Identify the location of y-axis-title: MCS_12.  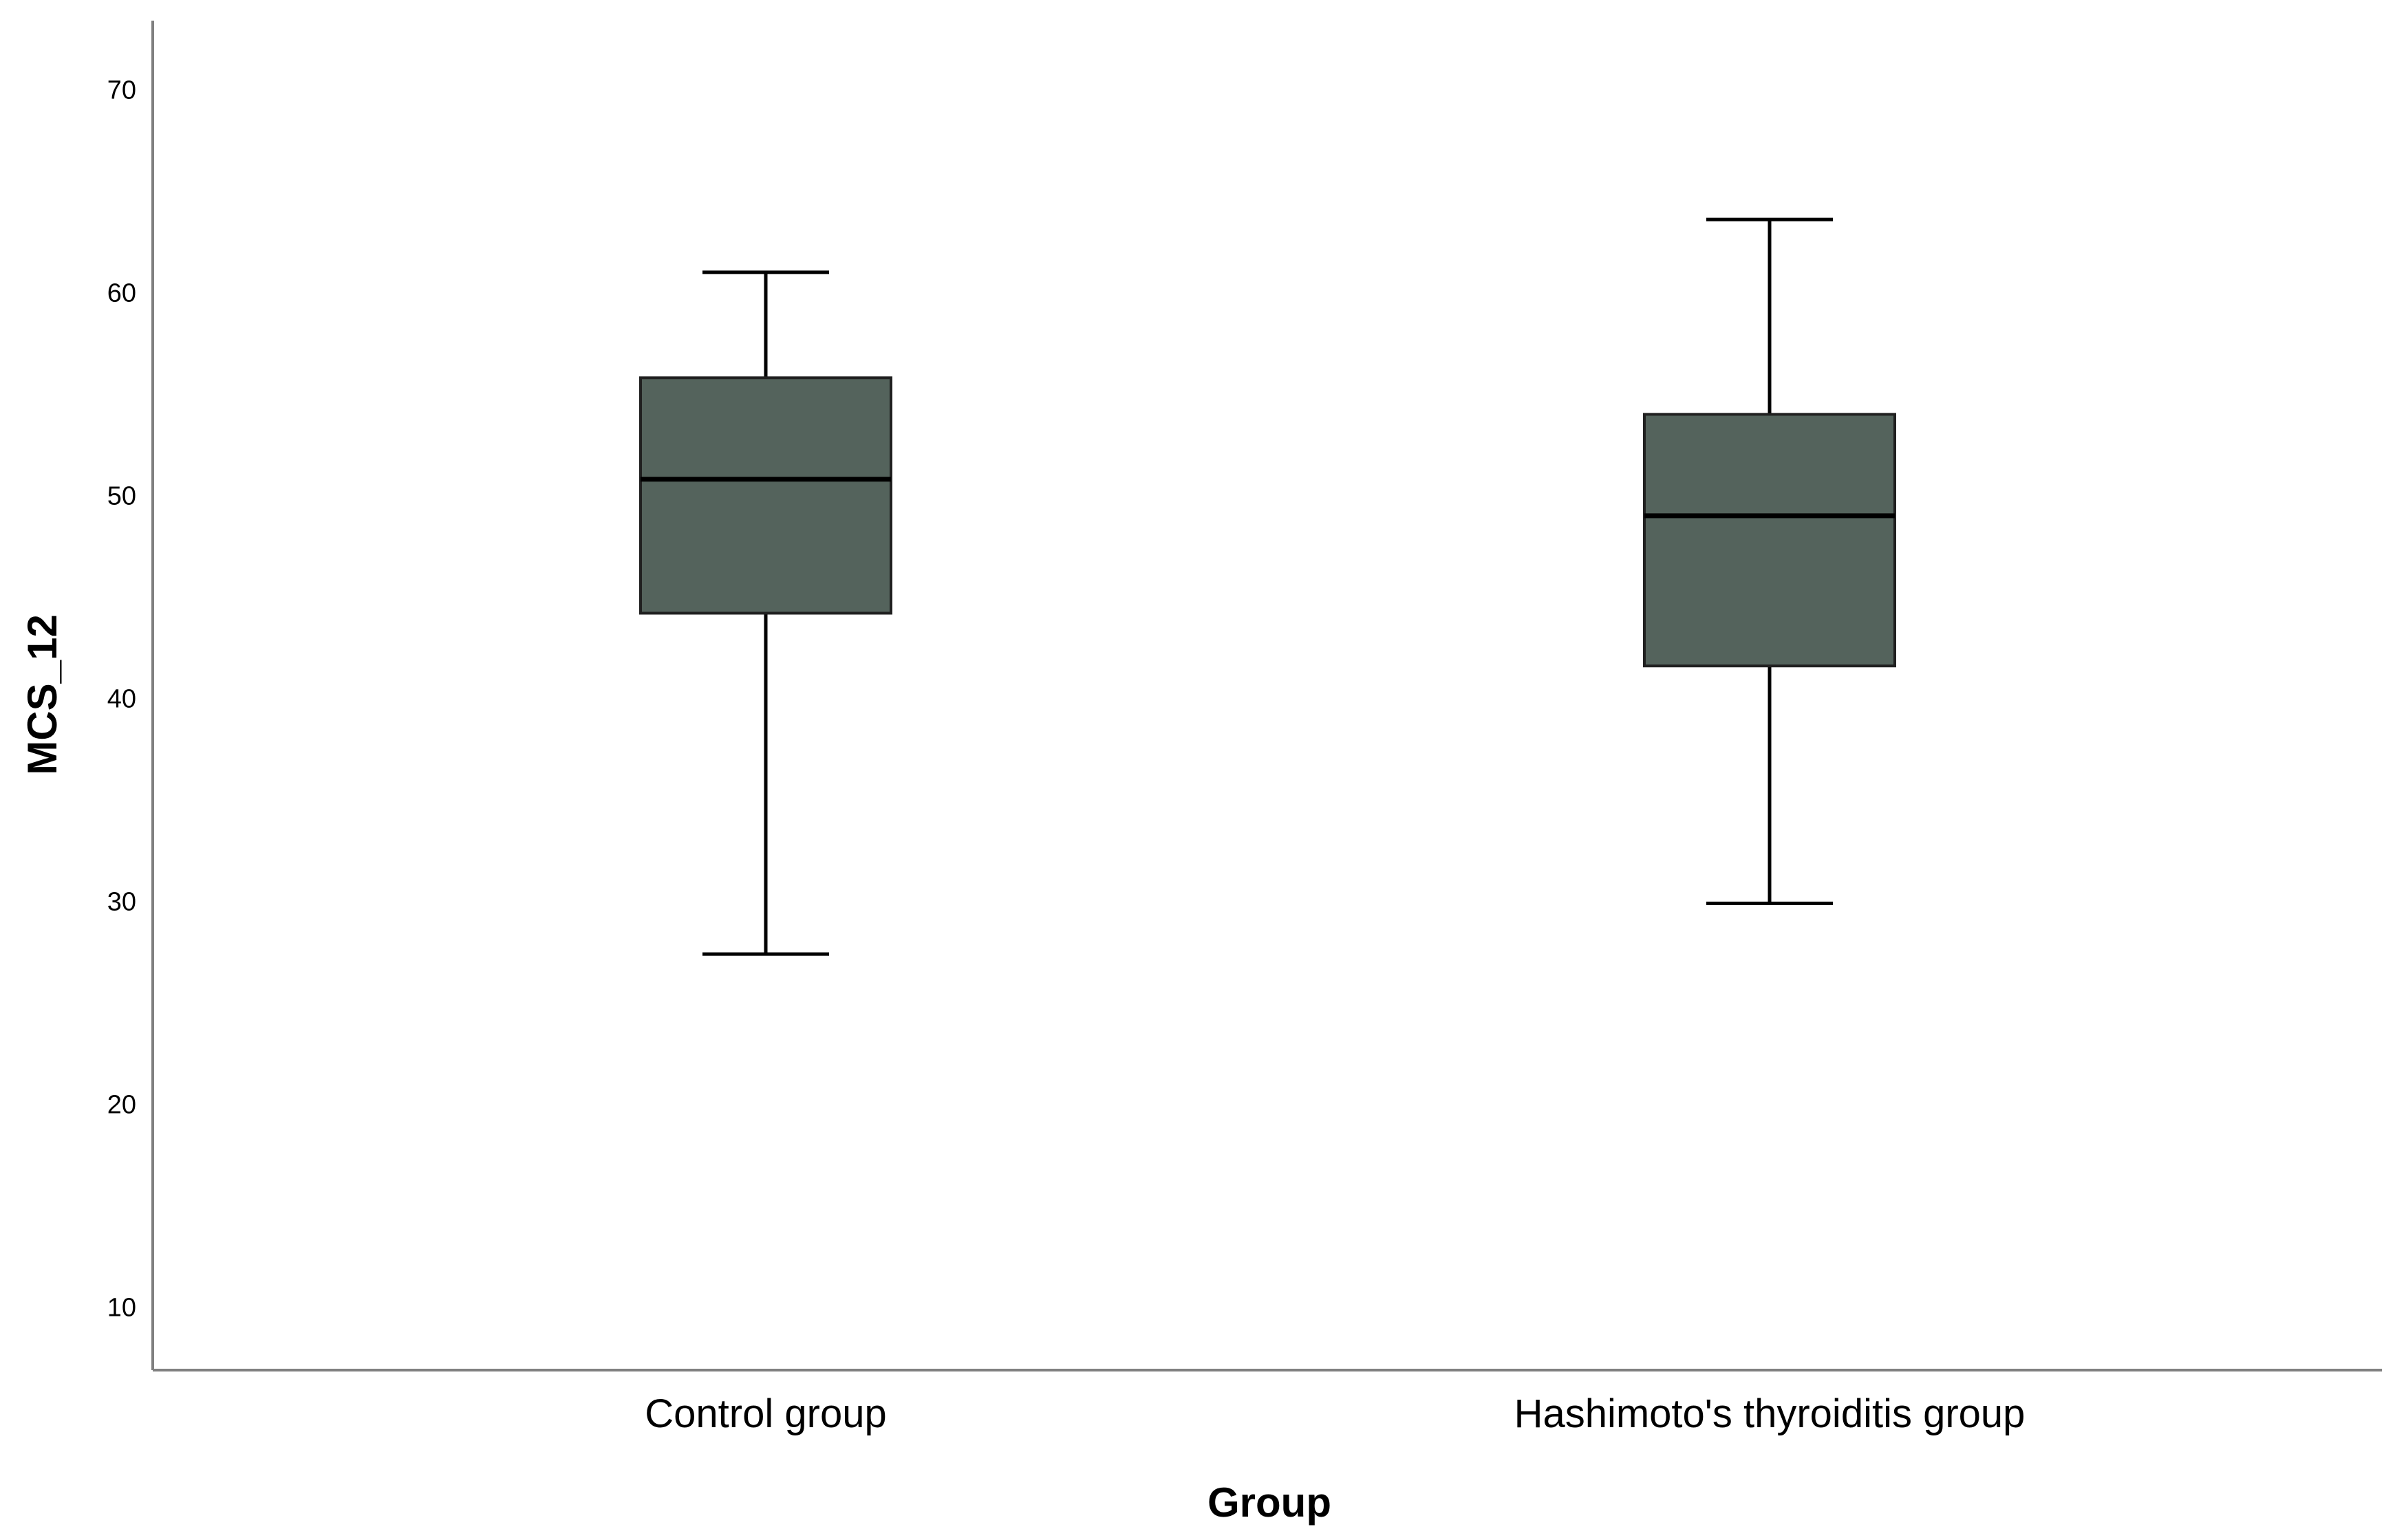
(42, 694).